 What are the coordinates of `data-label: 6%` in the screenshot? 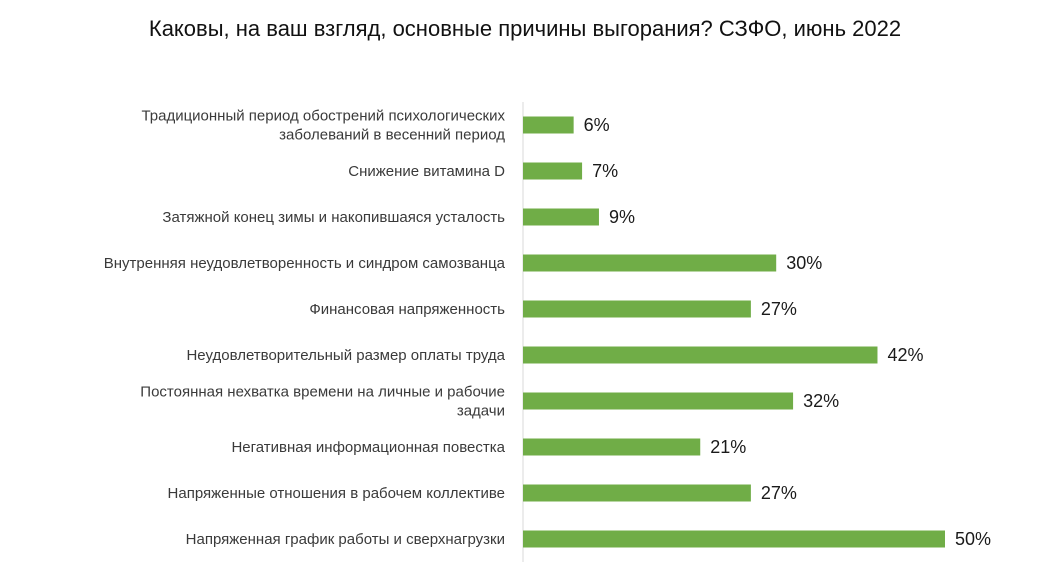 It's located at (597, 125).